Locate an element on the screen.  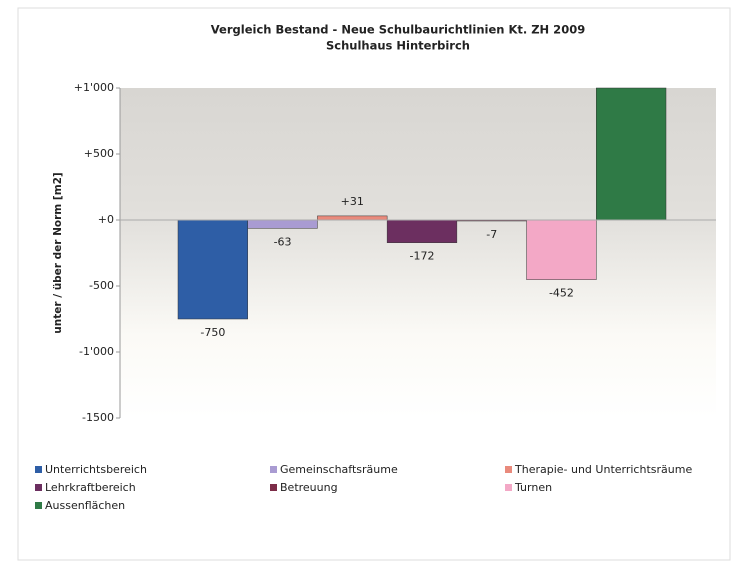
data-label: -750 is located at coordinates (212, 332).